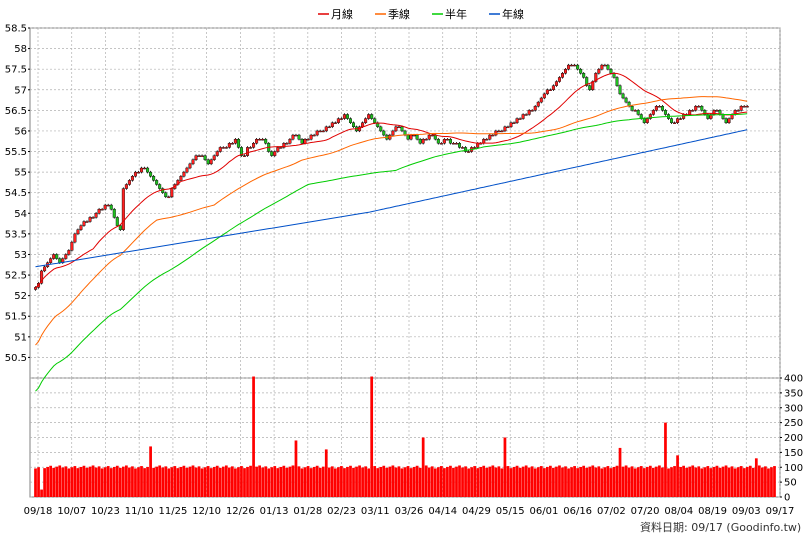 The width and height of the screenshot is (808, 540). I want to click on date-tick-label-4: 11/25, so click(172, 511).